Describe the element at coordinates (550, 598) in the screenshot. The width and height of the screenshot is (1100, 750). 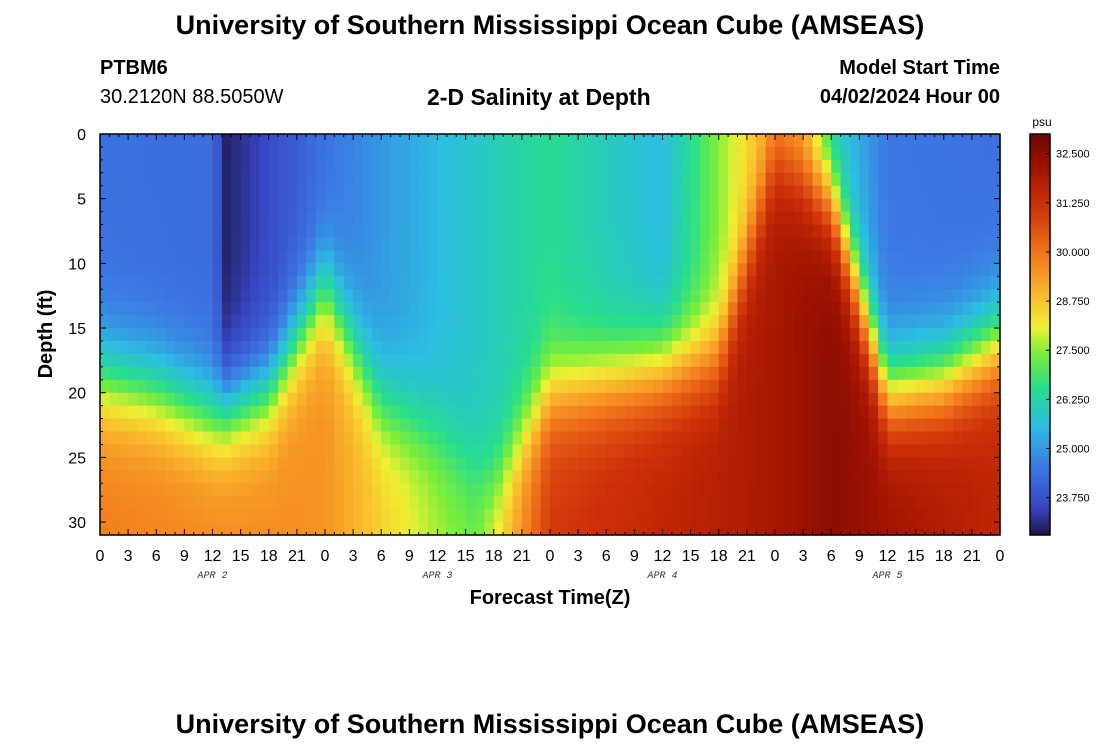
I see `x-axis-label: Forecast Time(Z)` at that location.